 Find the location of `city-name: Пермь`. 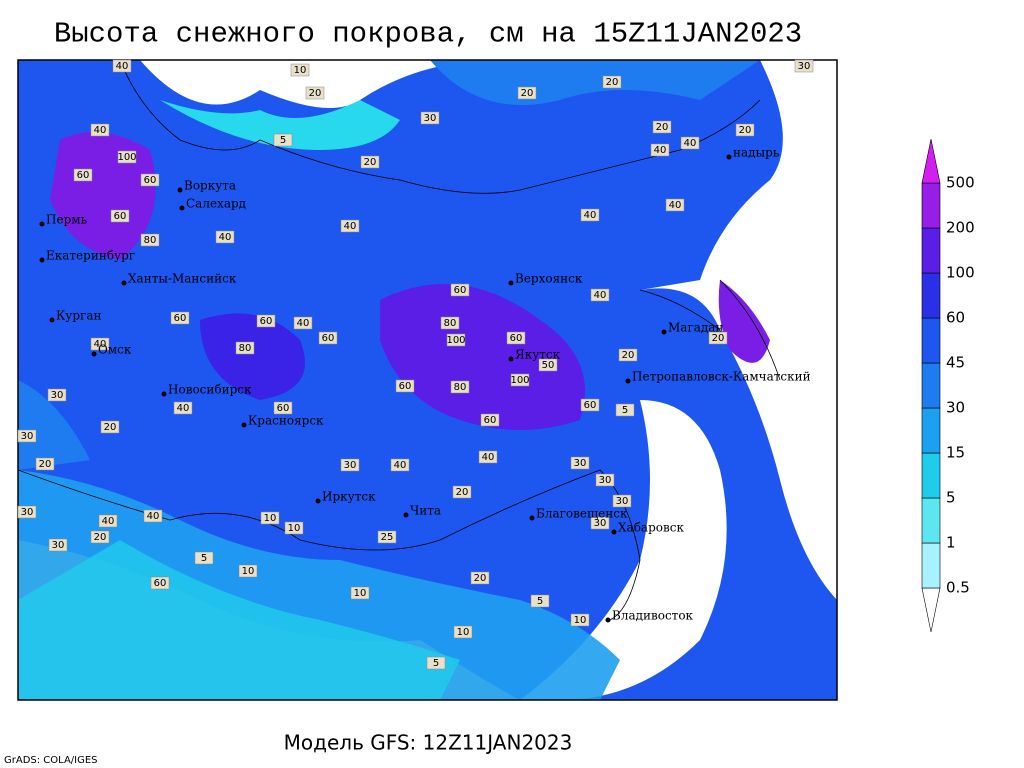

city-name: Пермь is located at coordinates (67, 220).